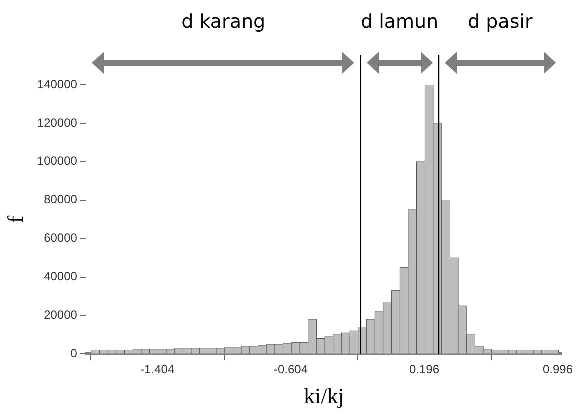 The image size is (584, 415). I want to click on x-axis-title: ki/kj, so click(324, 396).